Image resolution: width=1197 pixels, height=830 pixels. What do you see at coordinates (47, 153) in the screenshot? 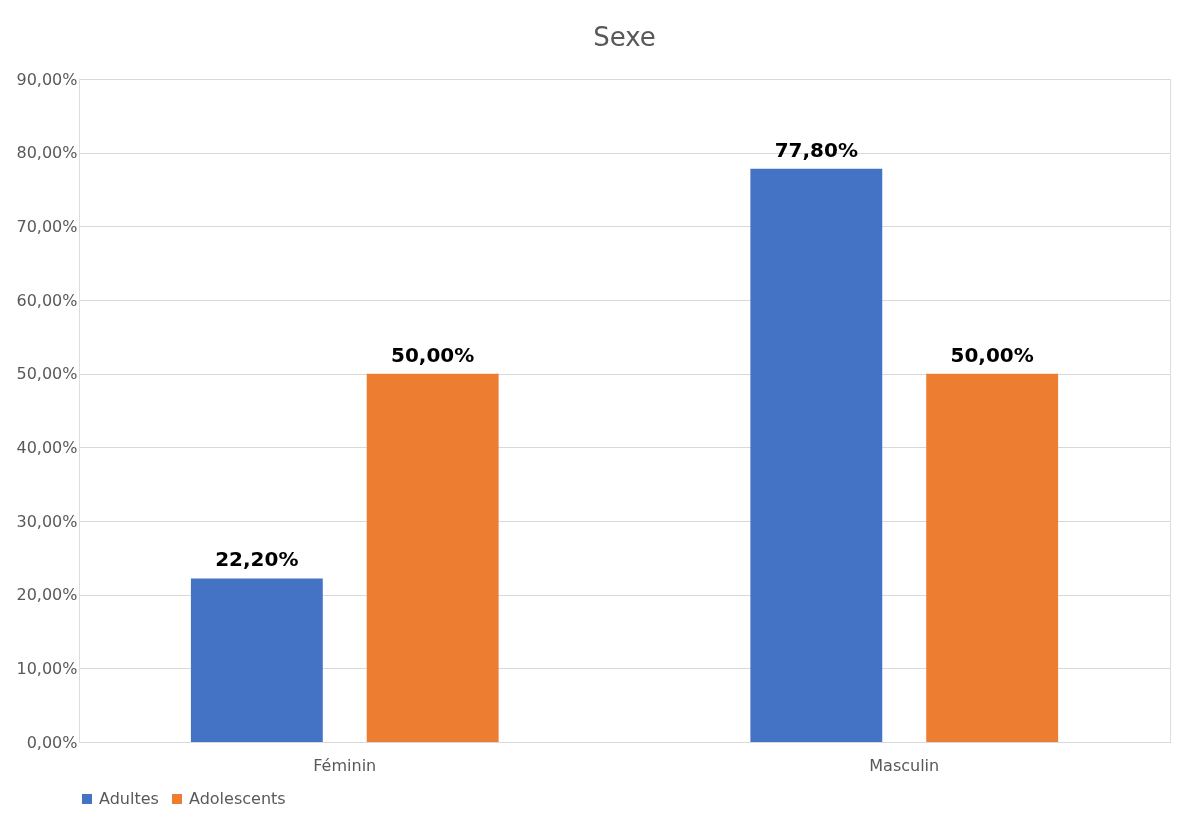
I see `y-tick-label: 80,00%` at bounding box center [47, 153].